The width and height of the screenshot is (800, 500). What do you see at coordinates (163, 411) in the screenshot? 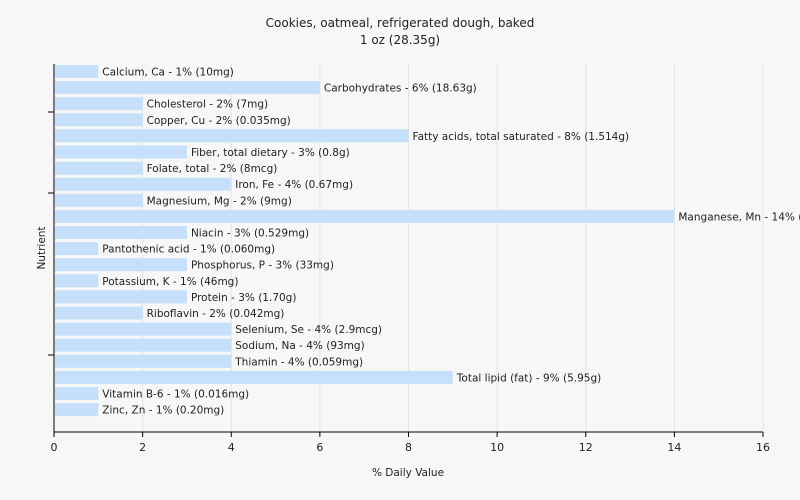
I see `bar-label-21: Zinc, Zn - 1% (0.20mg)` at bounding box center [163, 411].